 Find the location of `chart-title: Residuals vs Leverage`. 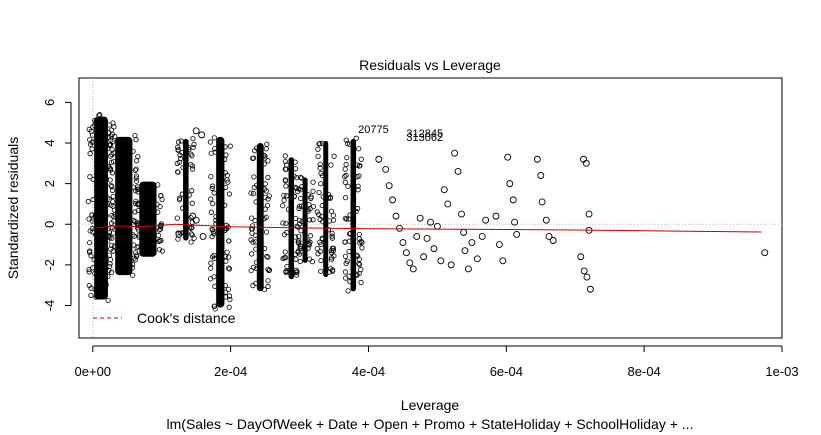

chart-title: Residuals vs Leverage is located at coordinates (430, 65).